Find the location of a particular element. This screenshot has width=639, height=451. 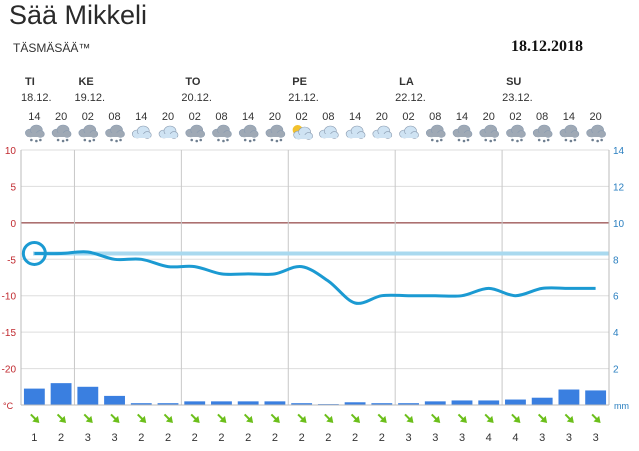

precip-tick-label: 4 is located at coordinates (616, 333).